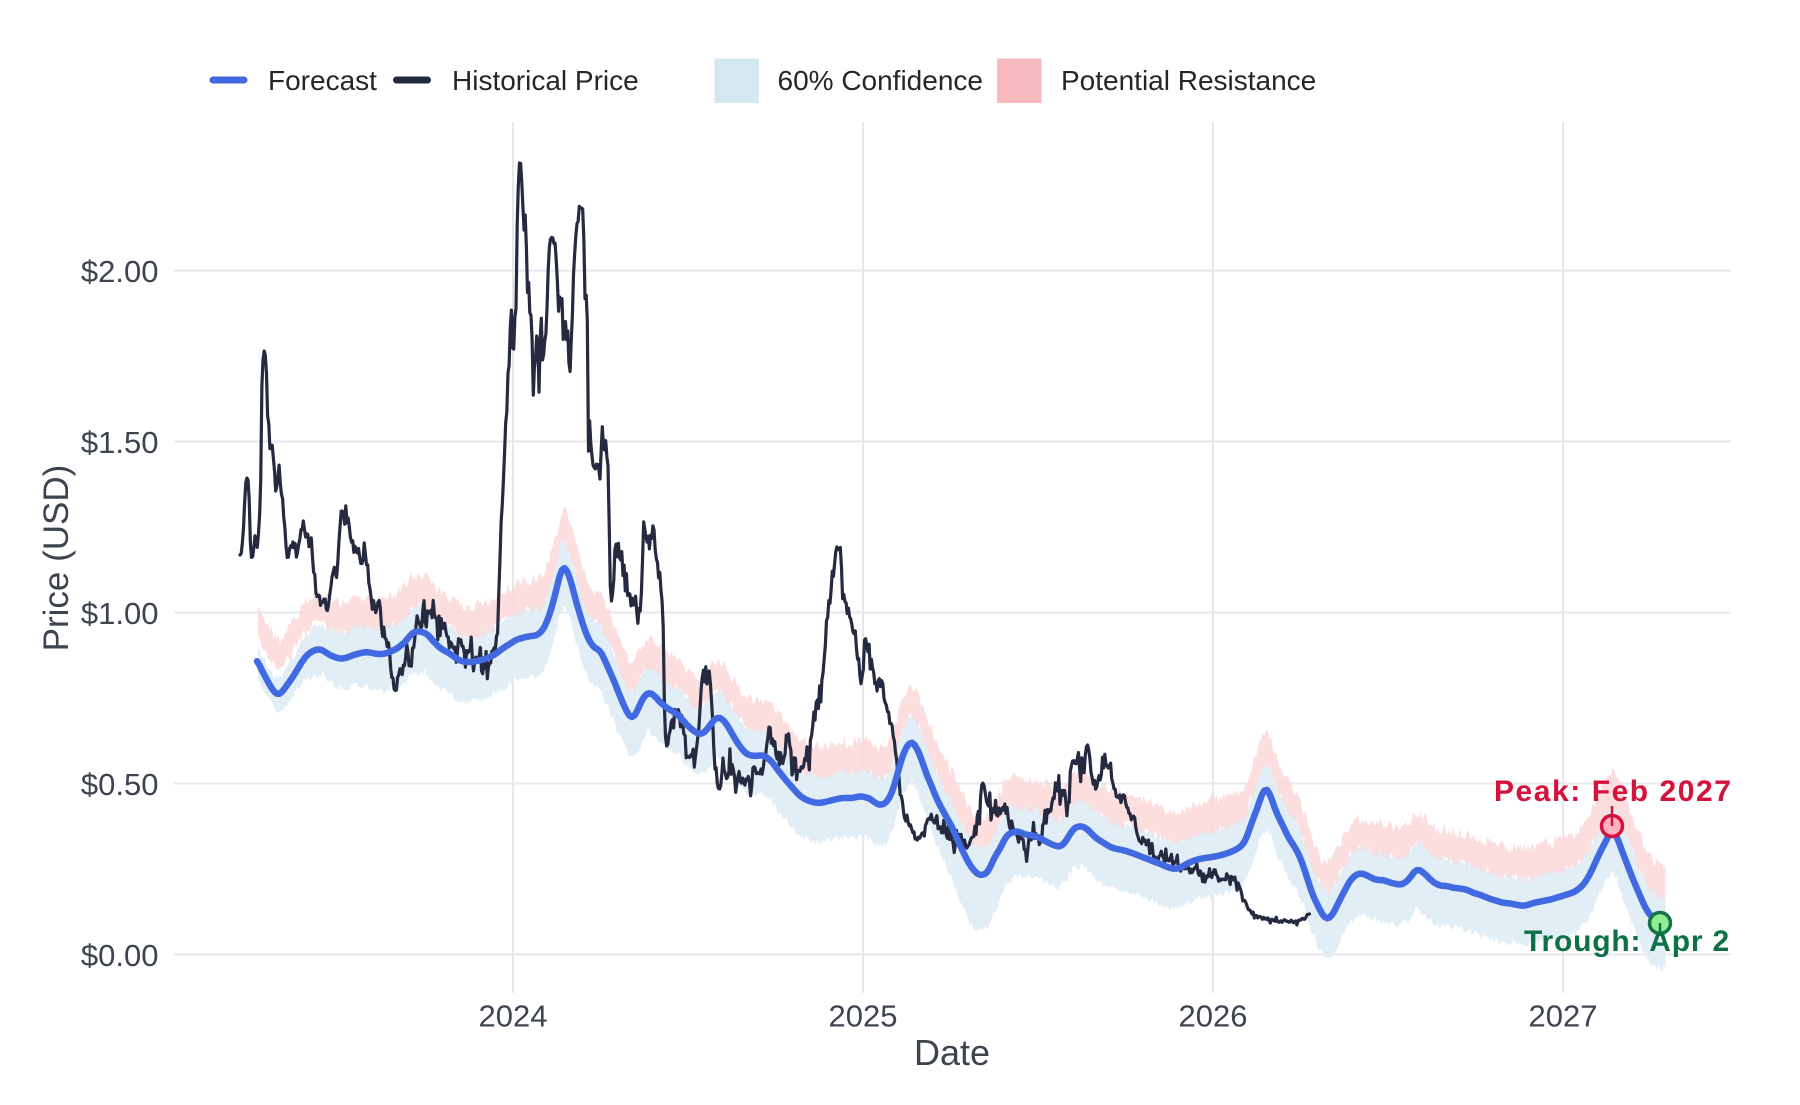 This screenshot has height=1105, width=1800. Describe the element at coordinates (1613, 791) in the screenshot. I see `svg-text: Peak: Feb 2027` at that location.